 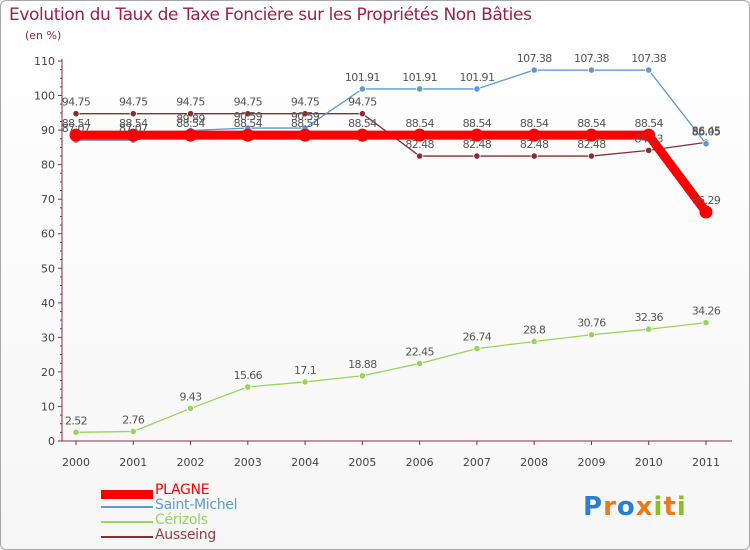 What do you see at coordinates (649, 462) in the screenshot?
I see `x-tick-label: 2010` at bounding box center [649, 462].